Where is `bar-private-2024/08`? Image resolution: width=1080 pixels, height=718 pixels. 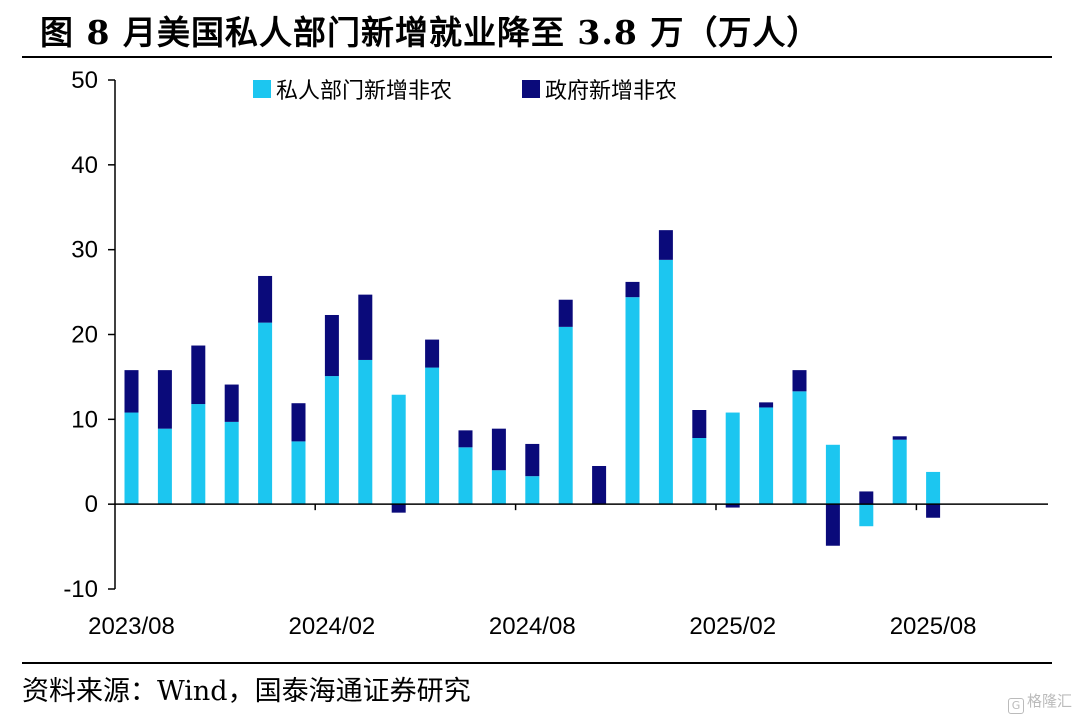
bar-private-2024/08 is located at coordinates (532, 490).